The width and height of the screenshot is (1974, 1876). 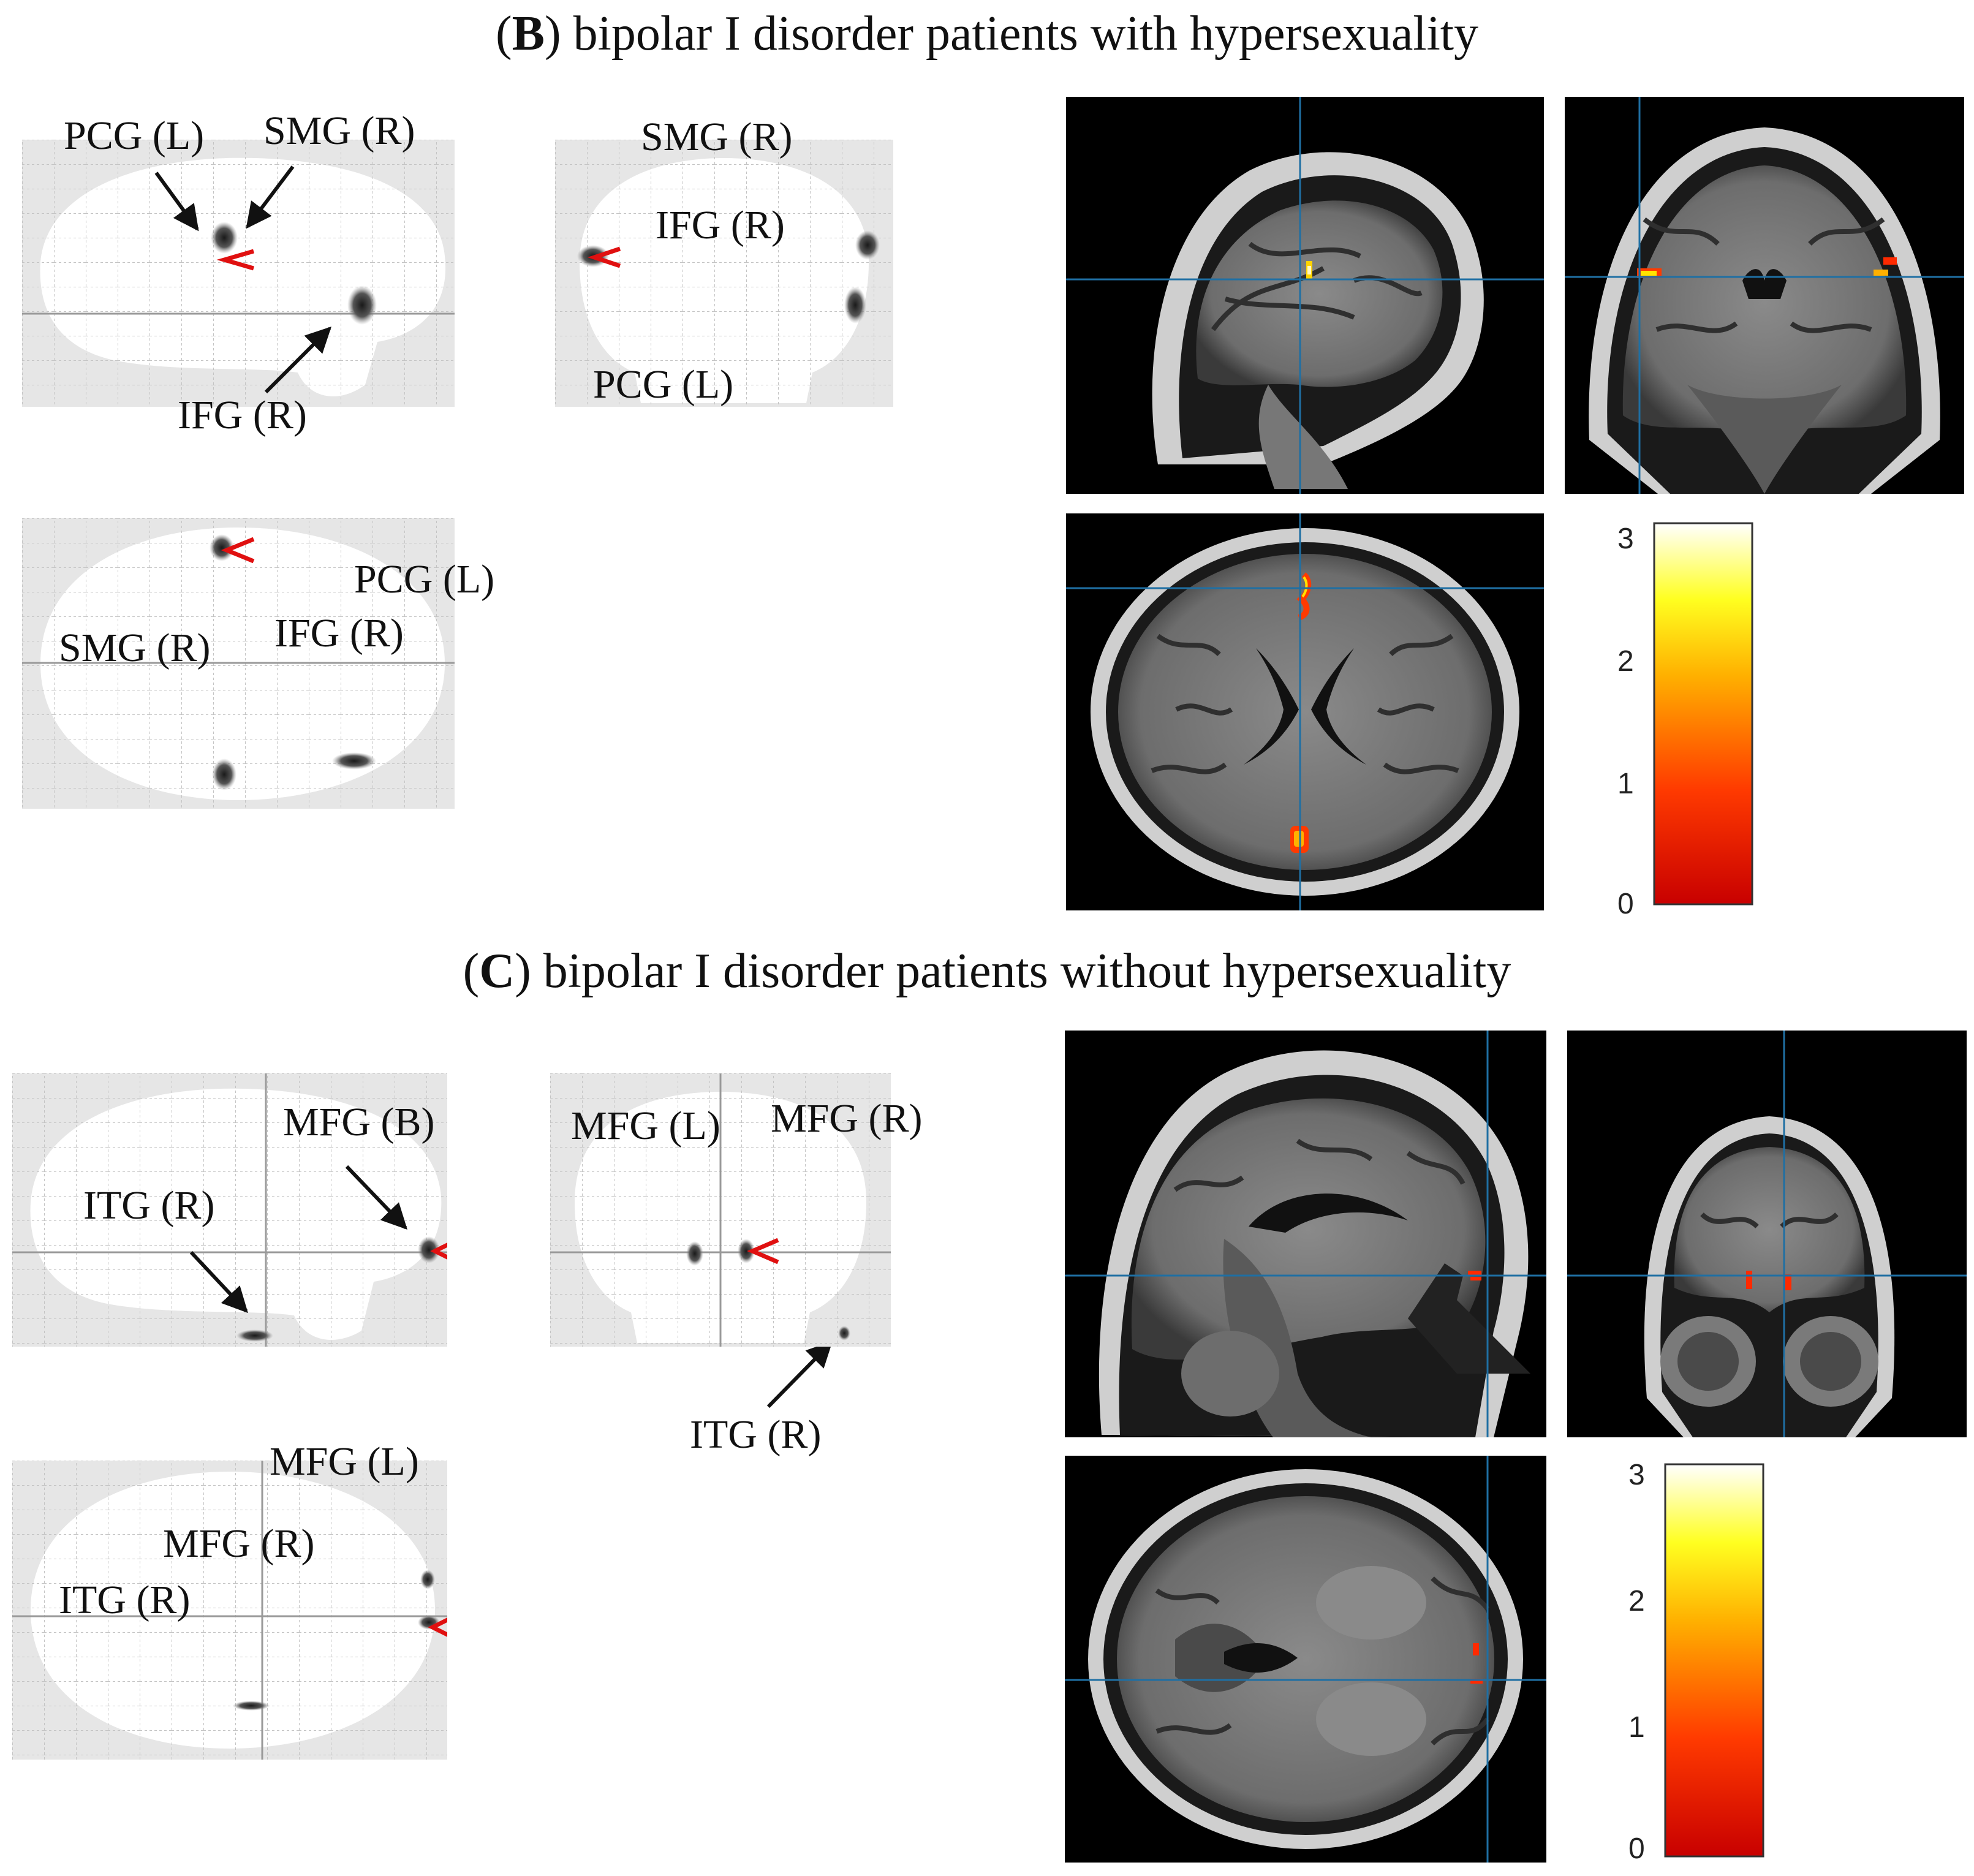 I want to click on panel-b-glass-axial, so click(x=238, y=663).